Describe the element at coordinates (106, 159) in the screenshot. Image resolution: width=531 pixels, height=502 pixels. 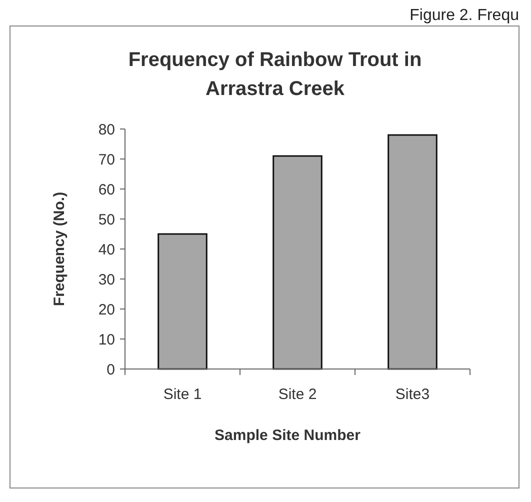
I see `y-tick-label: 70` at that location.